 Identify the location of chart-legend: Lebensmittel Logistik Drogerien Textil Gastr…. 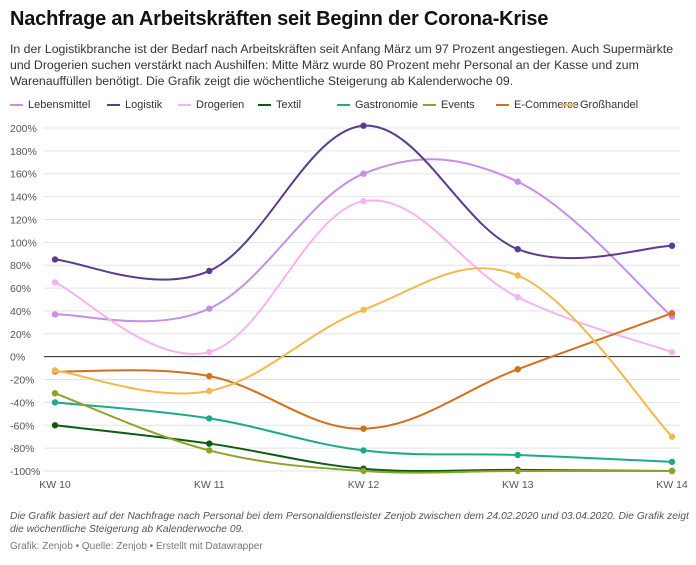
(350, 107).